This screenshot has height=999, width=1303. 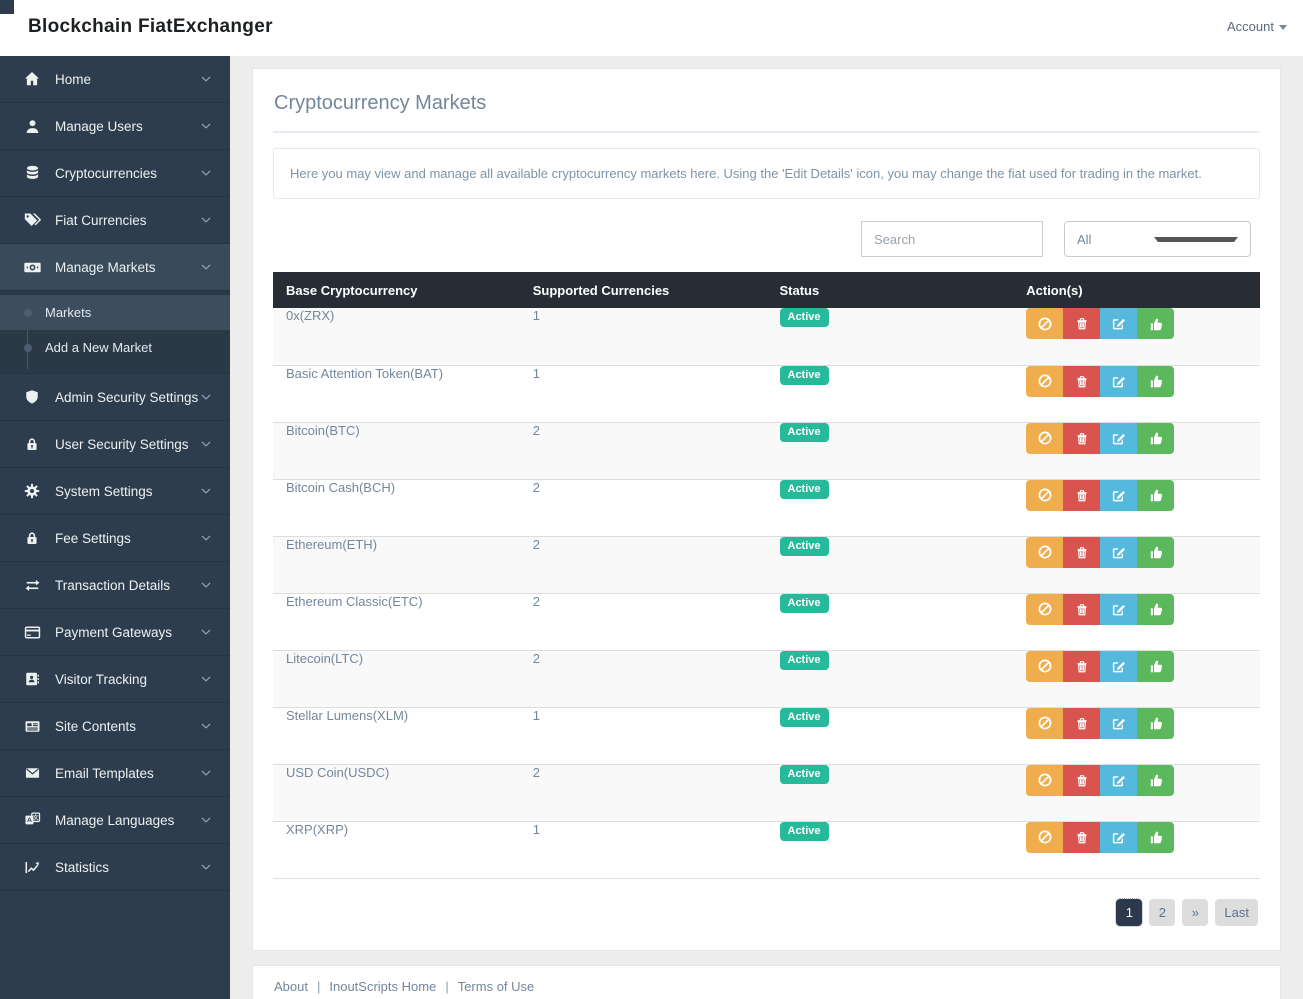 I want to click on newspaper-icon, so click(x=32, y=726).